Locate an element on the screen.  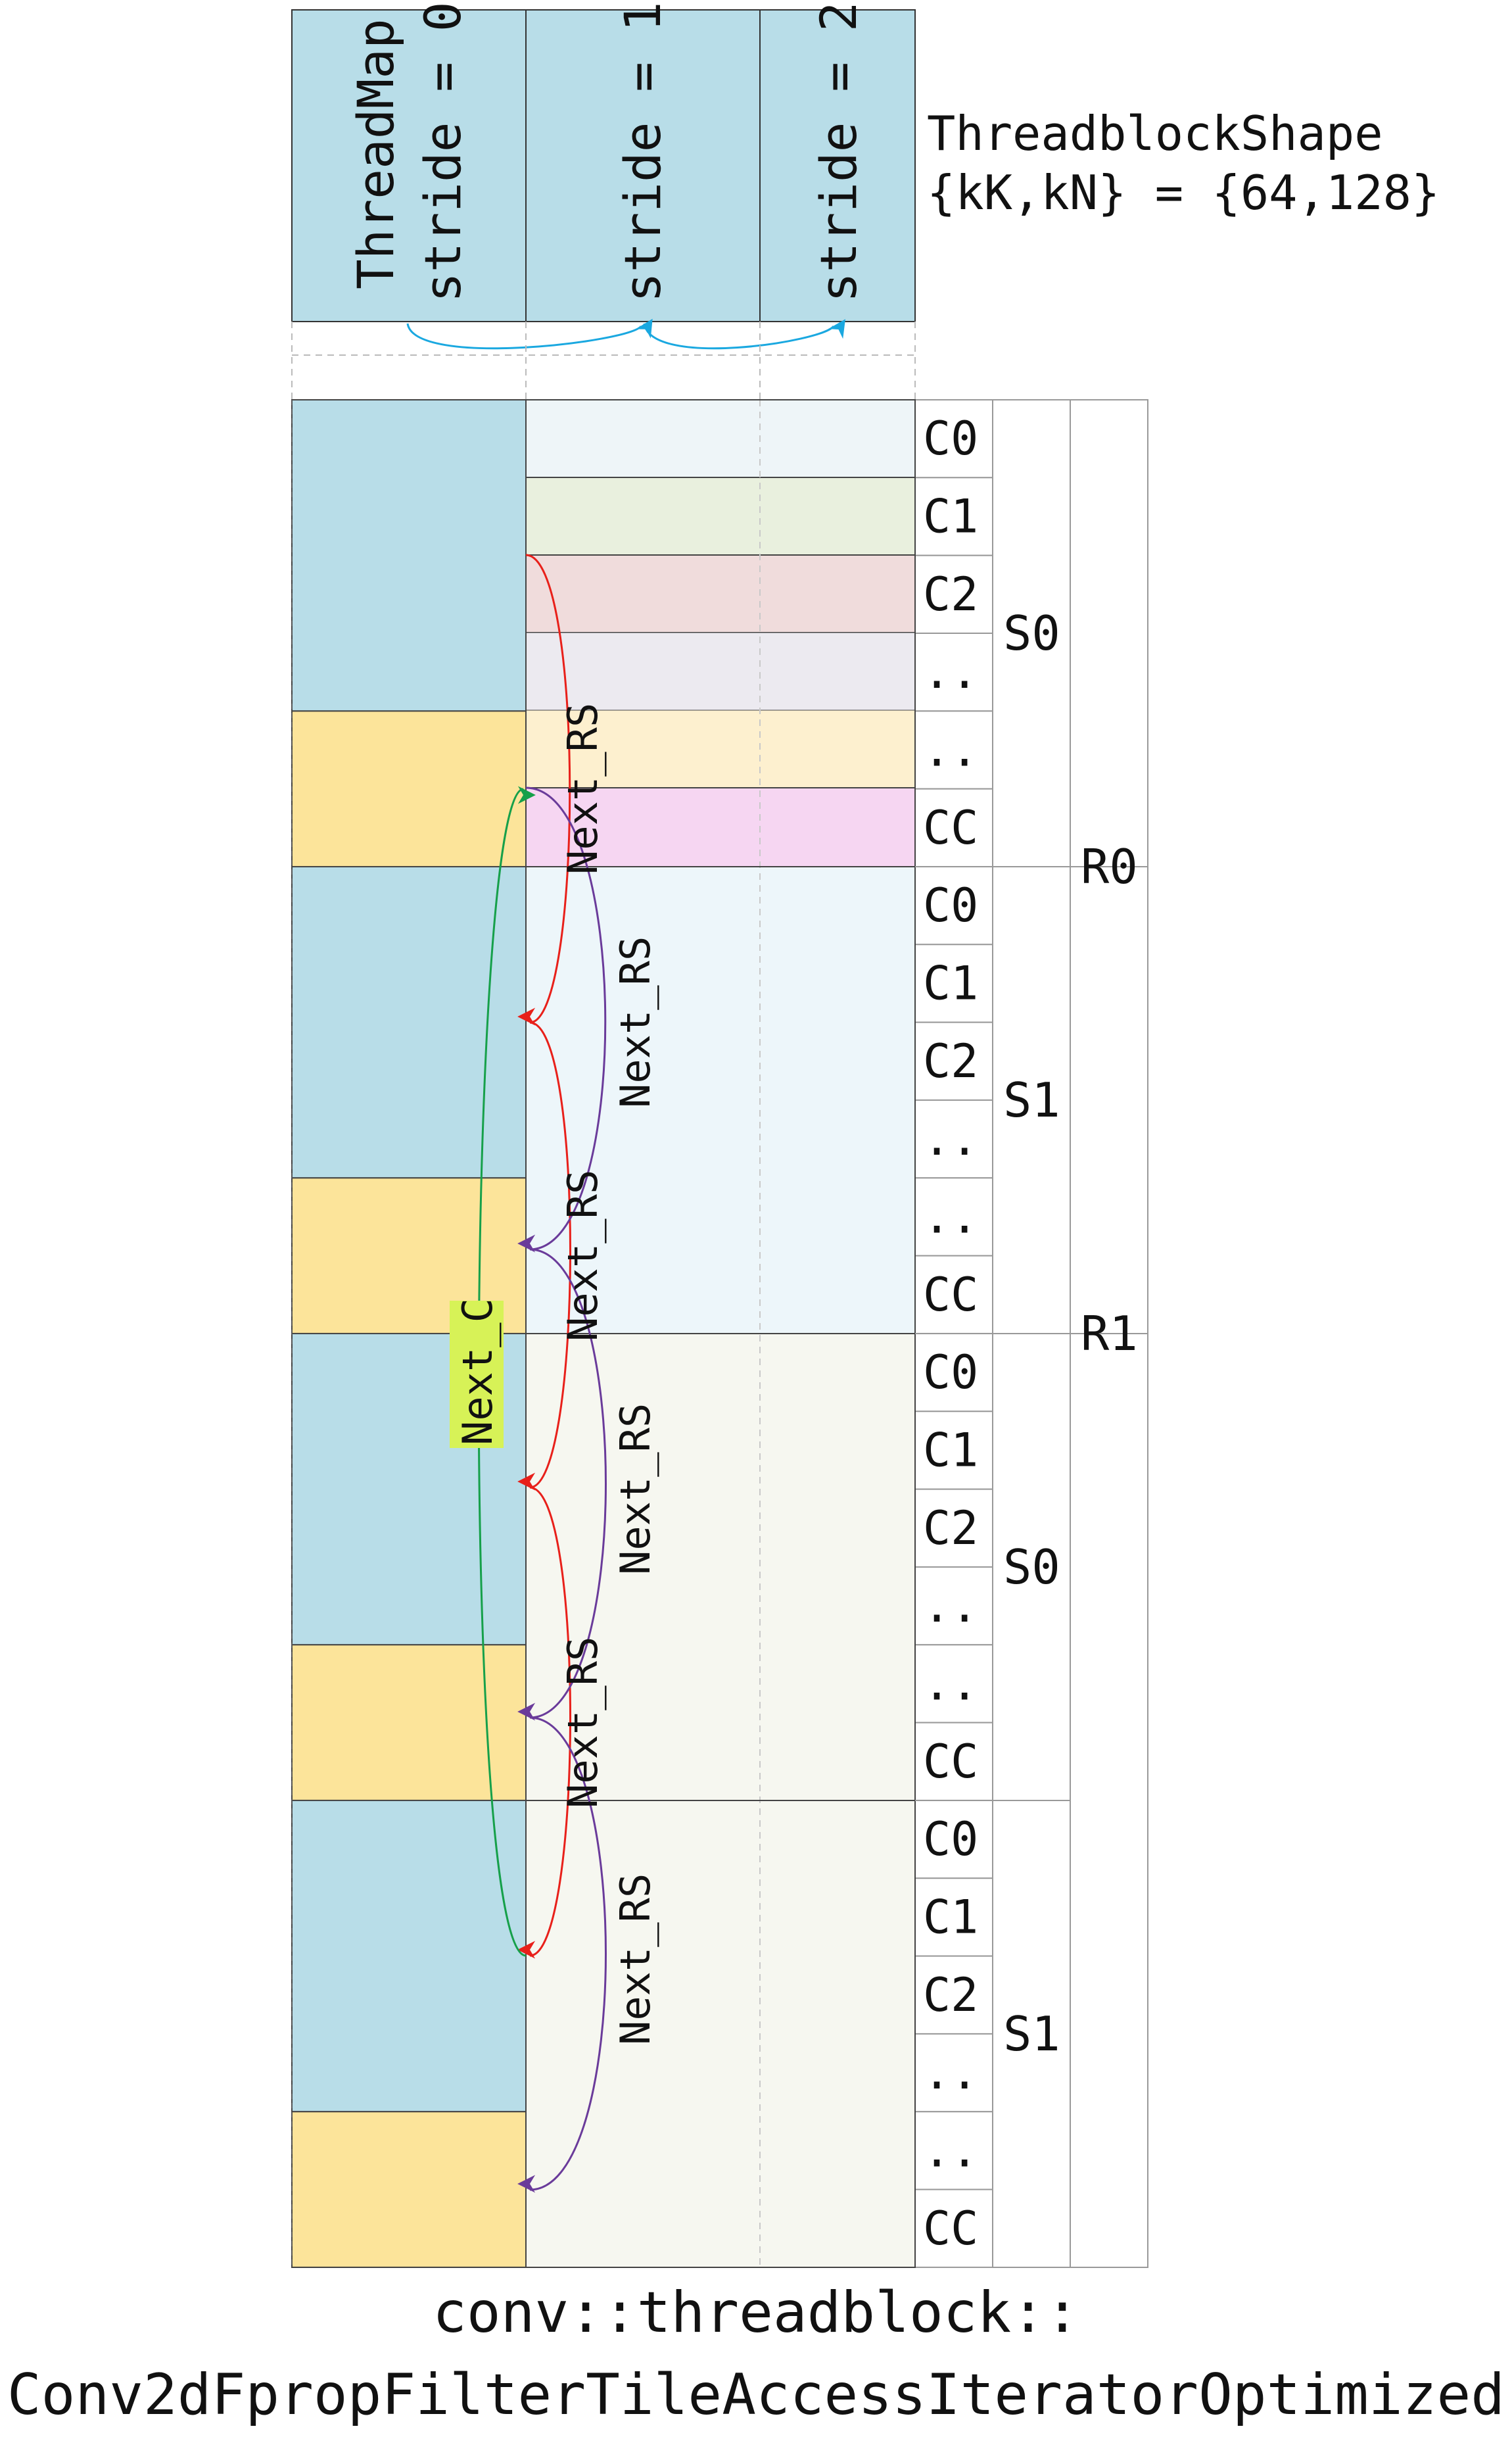
r-label: R1 is located at coordinates (1109, 1333).